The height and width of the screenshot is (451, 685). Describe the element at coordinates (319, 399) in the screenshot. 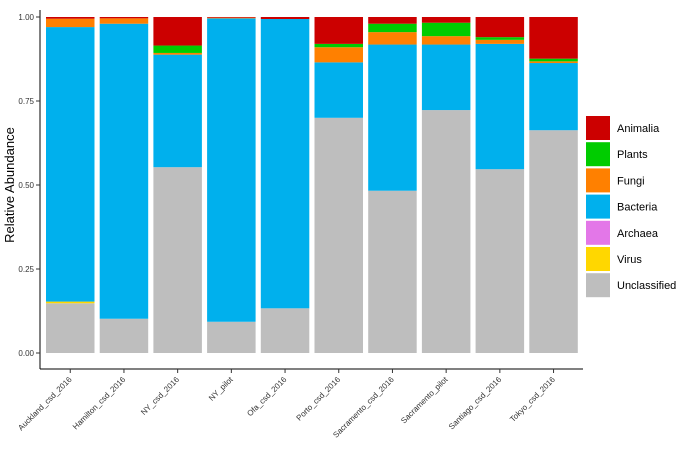

I see `x-tick-label: Porto_csd_2016` at that location.